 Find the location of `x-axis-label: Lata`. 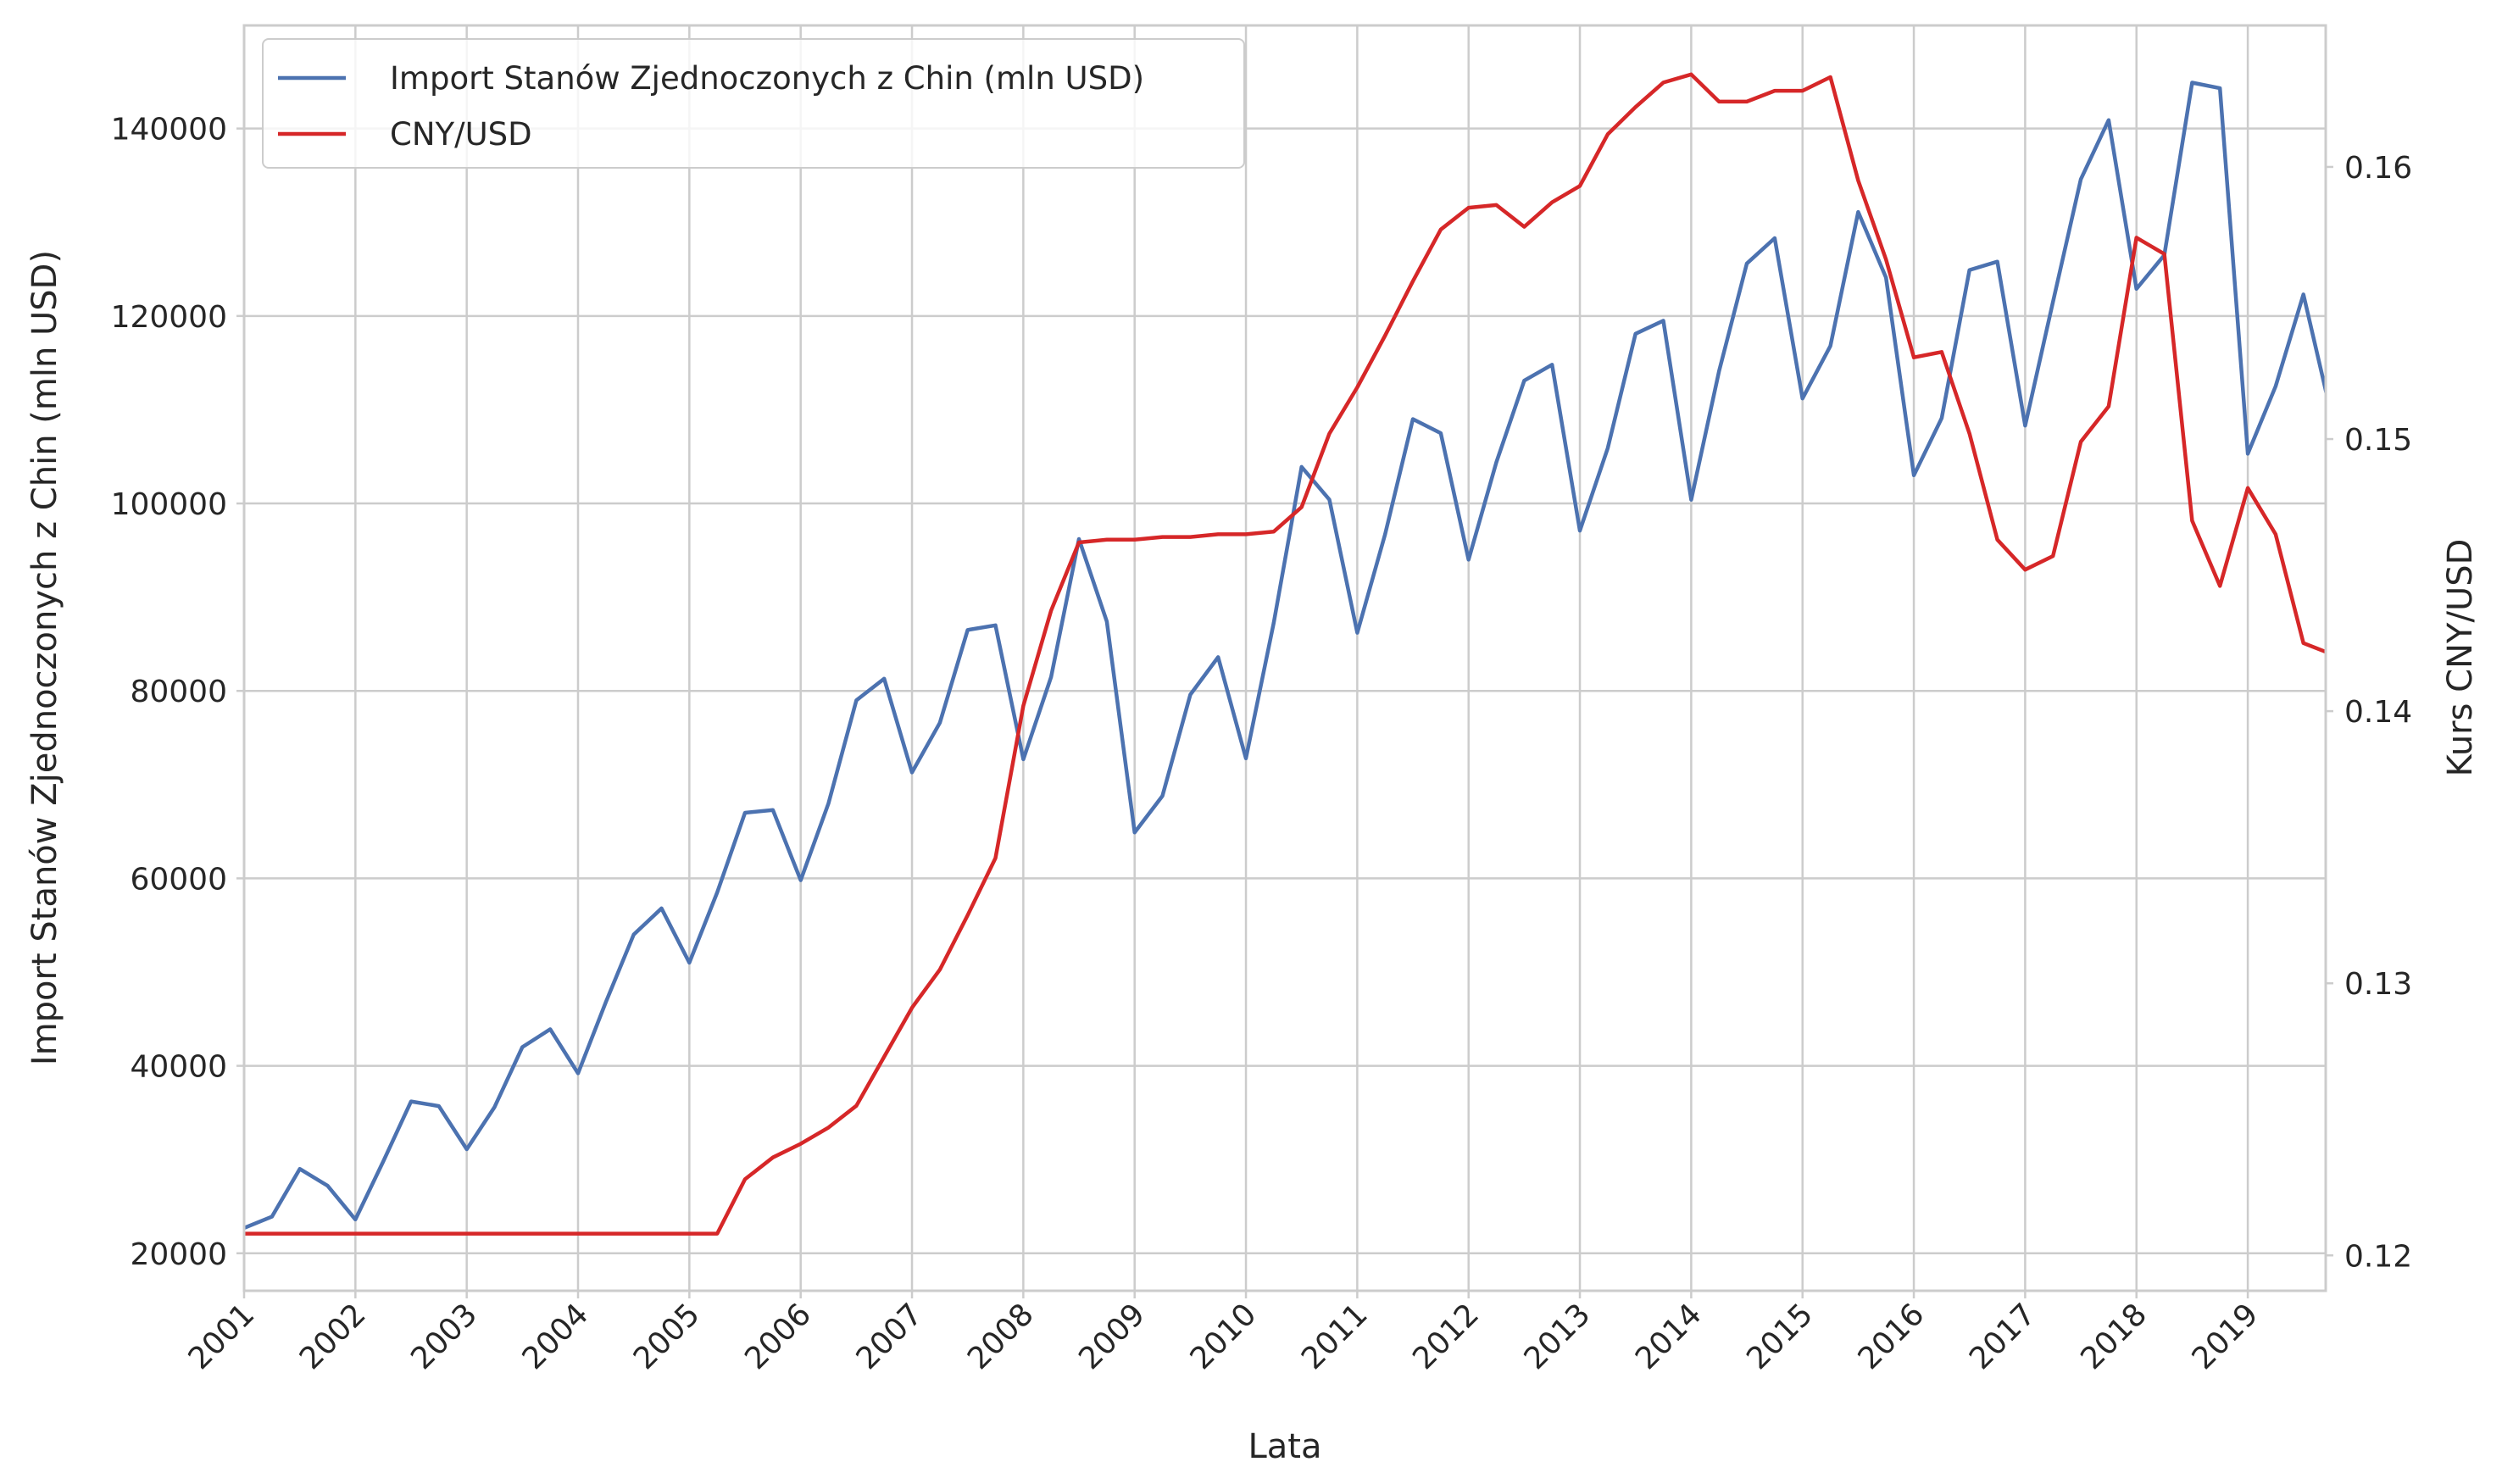

x-axis-label: Lata is located at coordinates (1285, 1447).